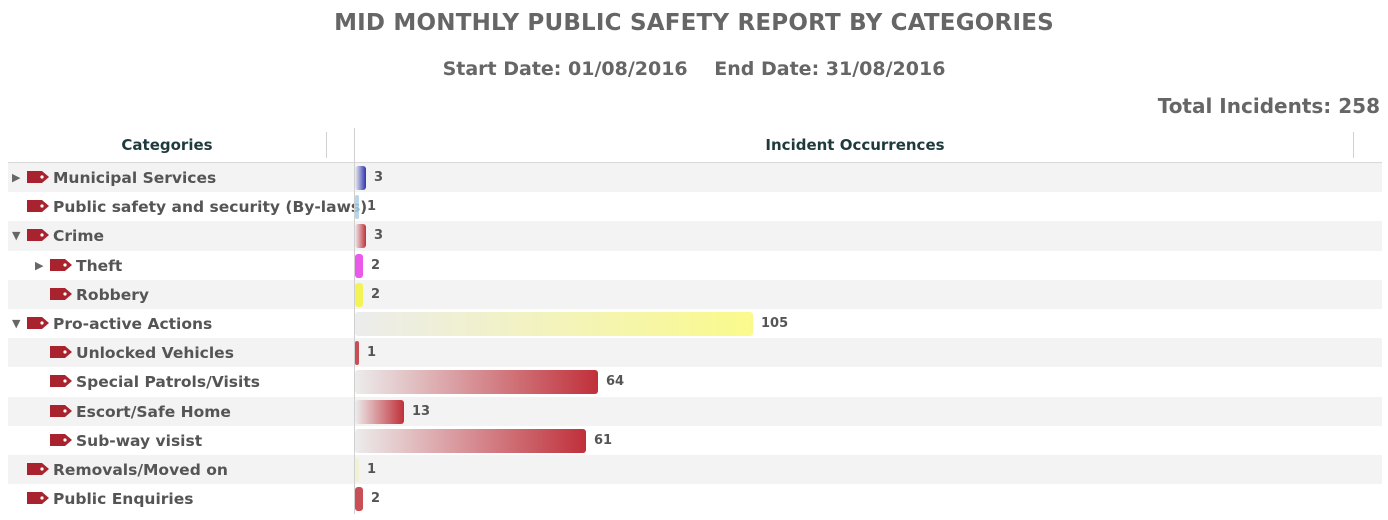  Describe the element at coordinates (695, 499) in the screenshot. I see `table-row: Public Enquiries 2` at that location.